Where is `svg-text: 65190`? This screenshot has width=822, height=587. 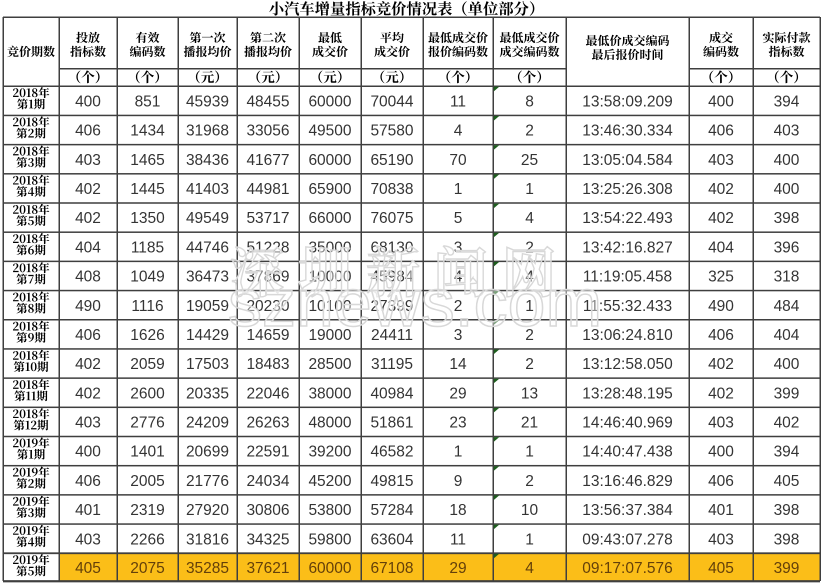 svg-text: 65190 is located at coordinates (391, 160).